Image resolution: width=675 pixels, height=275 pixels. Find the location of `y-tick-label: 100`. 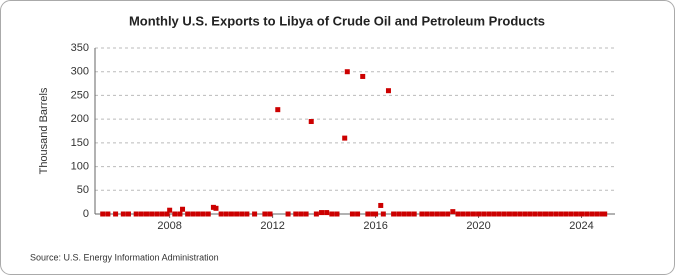

y-tick-label: 100 is located at coordinates (80, 166).